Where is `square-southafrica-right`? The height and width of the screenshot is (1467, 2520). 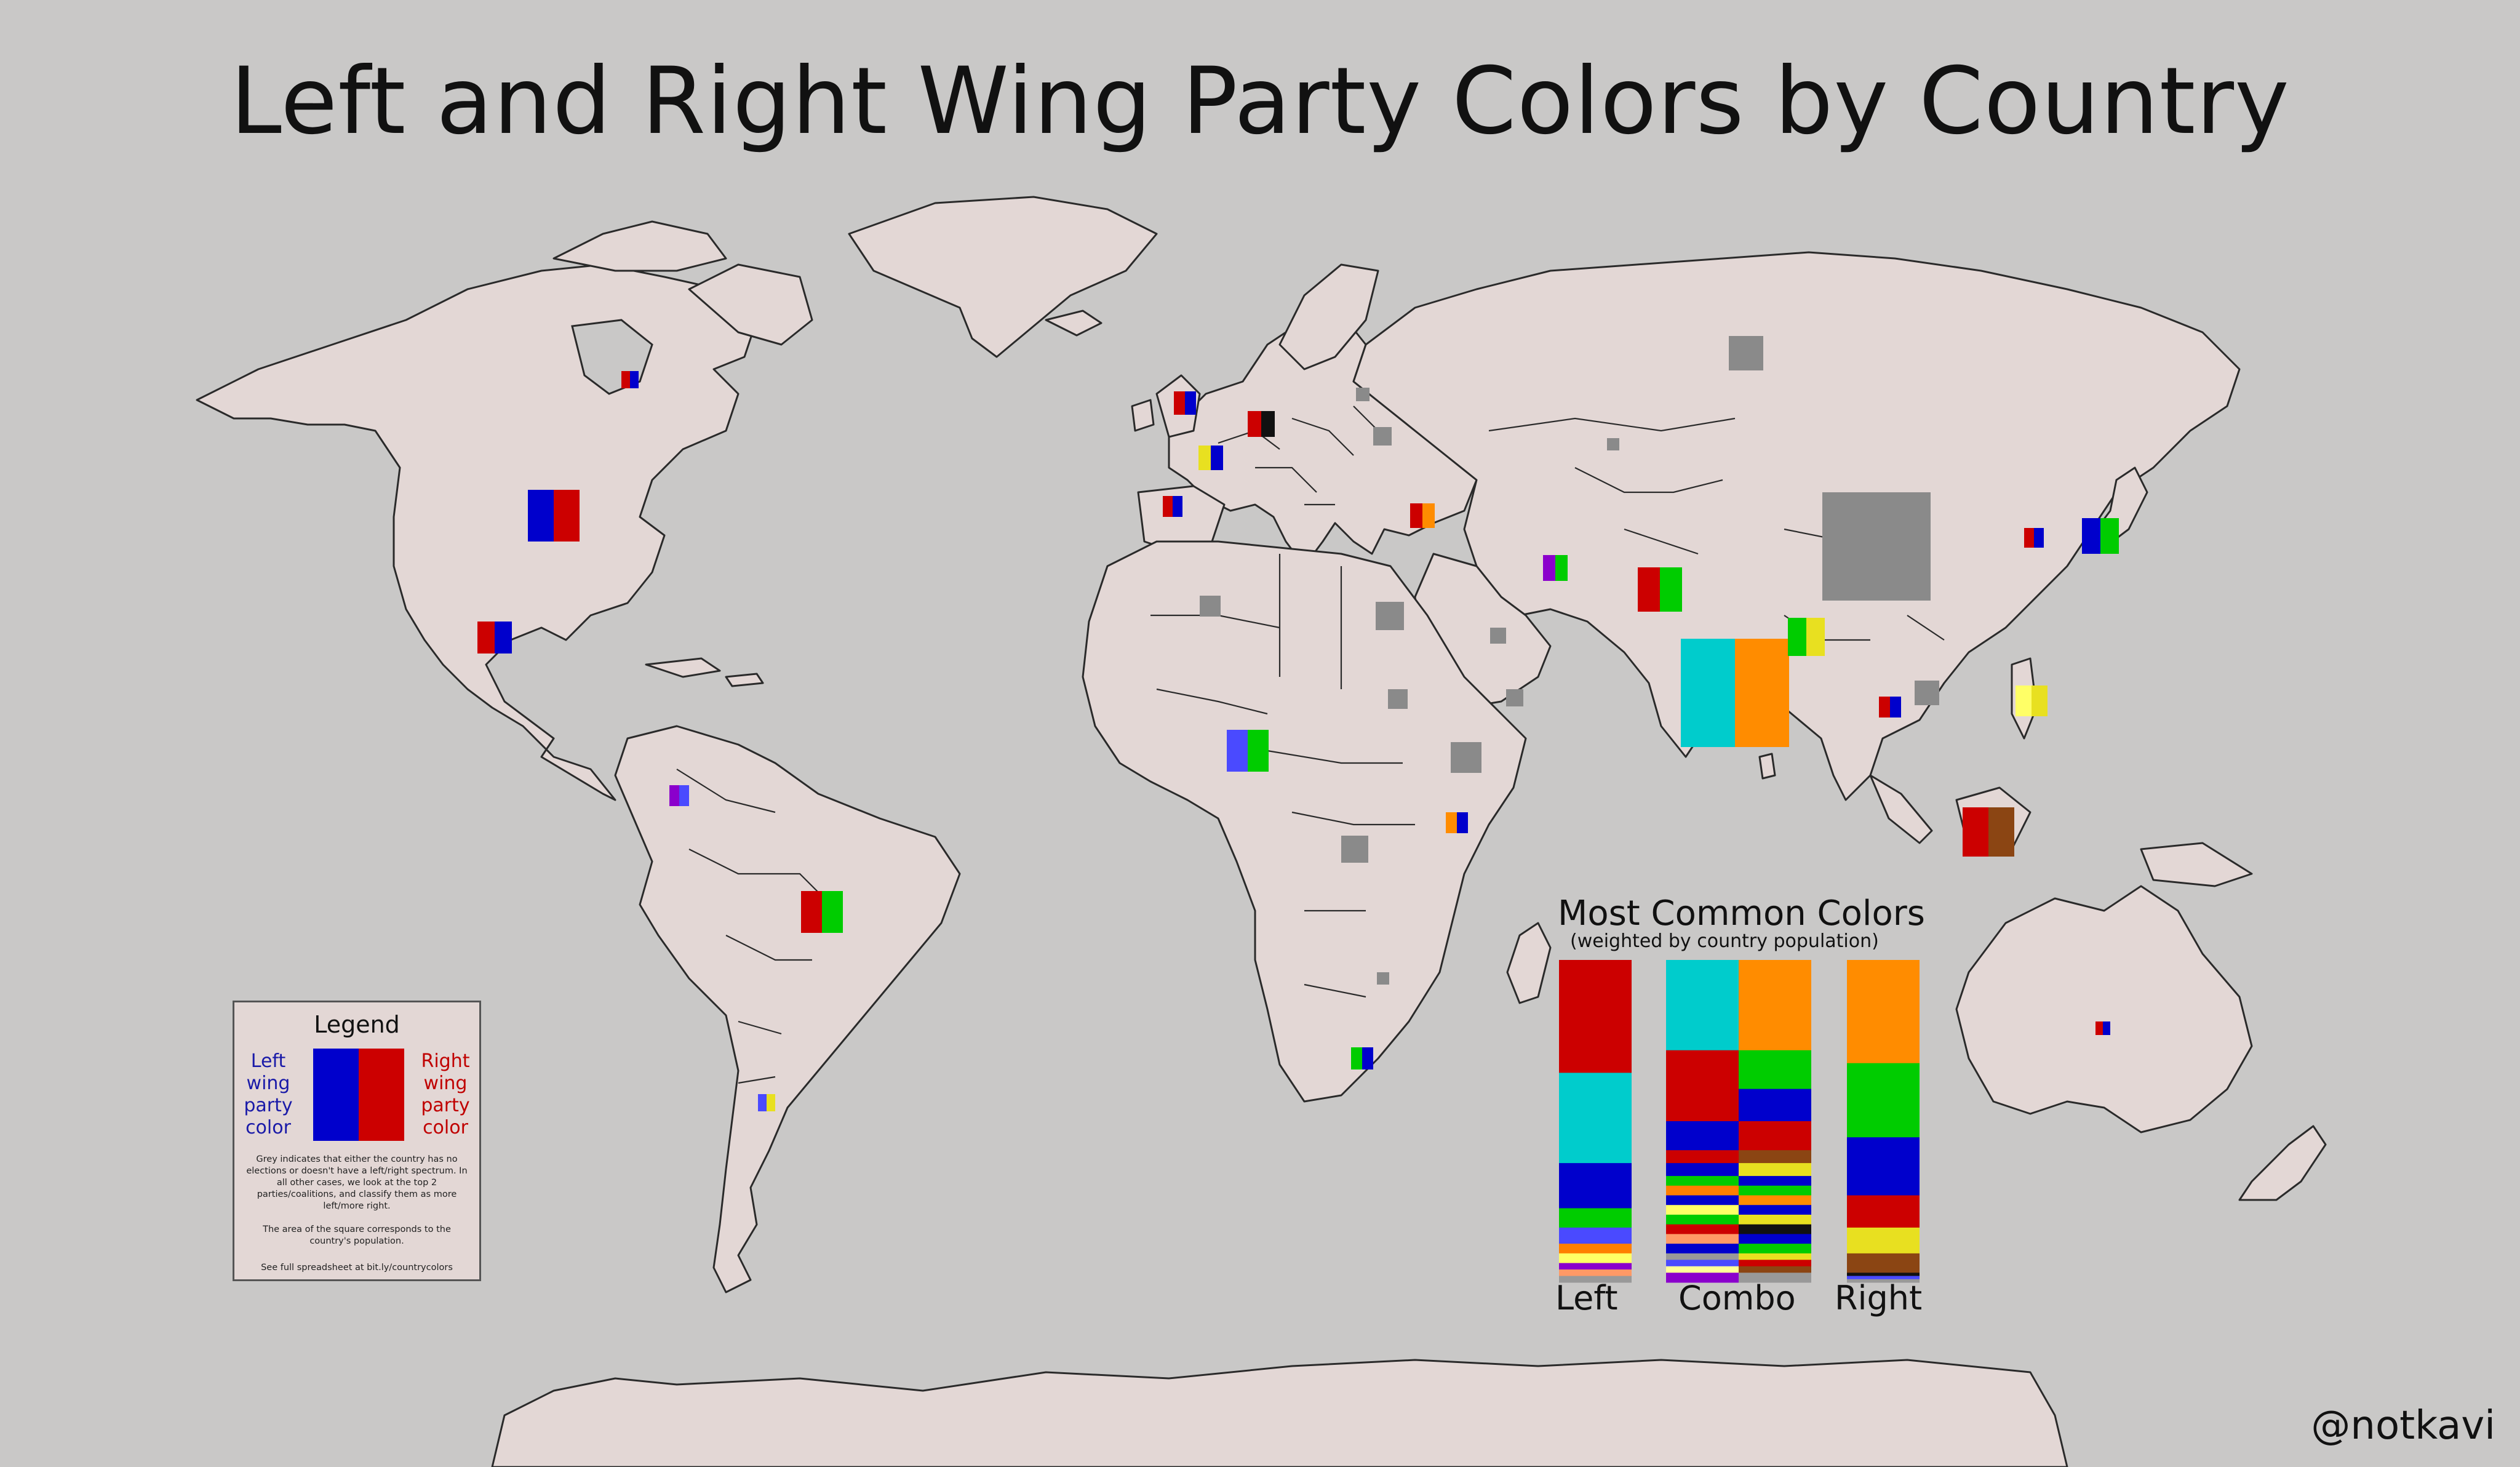 square-southafrica-right is located at coordinates (1367, 1058).